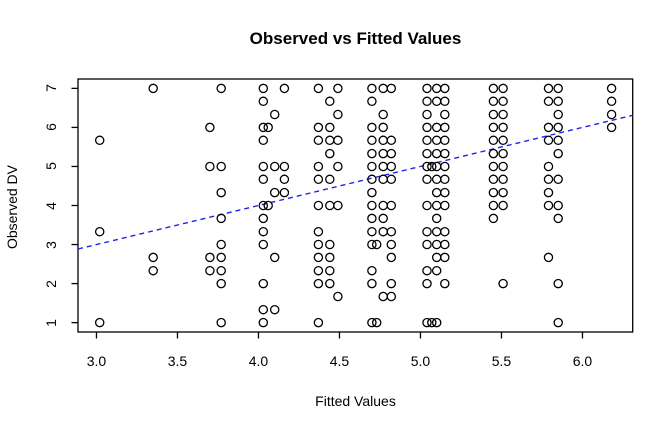 The height and width of the screenshot is (432, 672). Describe the element at coordinates (51, 322) in the screenshot. I see `y-tick-label: 1` at that location.